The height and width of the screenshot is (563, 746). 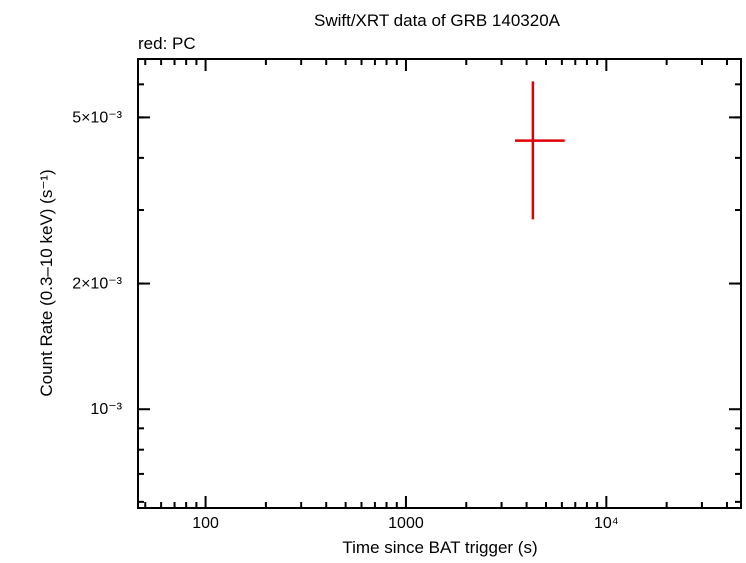 What do you see at coordinates (97, 284) in the screenshot?
I see `y-tick-label: 2×10⁻³` at bounding box center [97, 284].